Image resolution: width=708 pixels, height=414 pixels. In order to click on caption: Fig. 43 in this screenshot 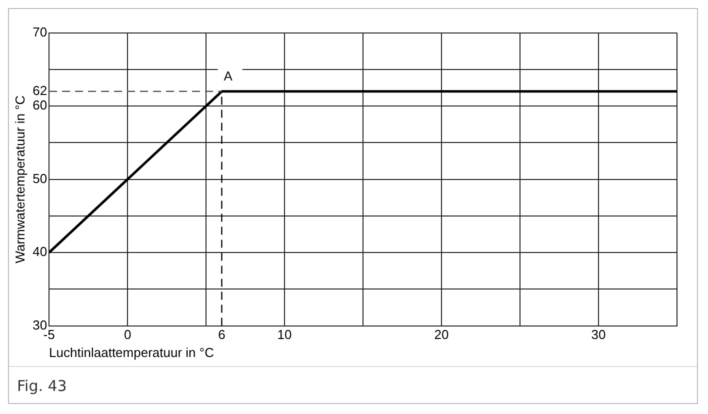, I will do `click(42, 386)`.